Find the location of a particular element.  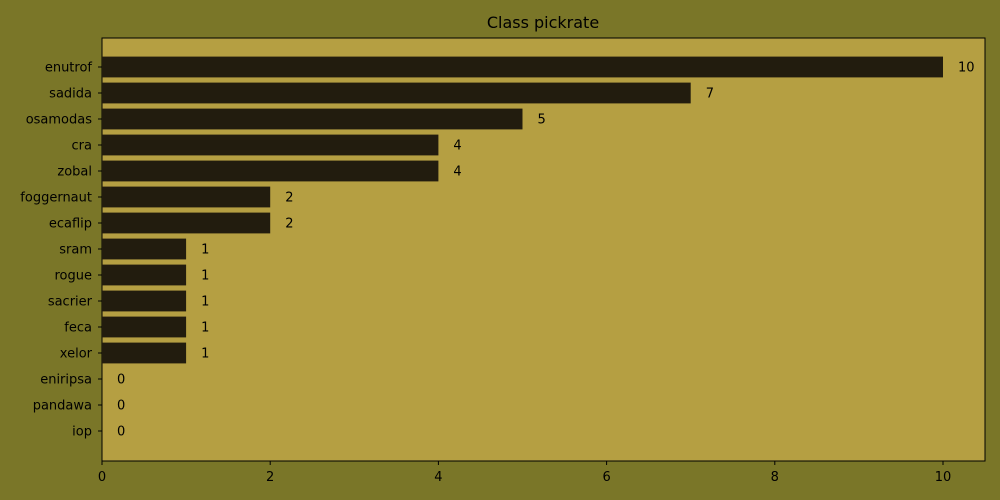

bar-rogue is located at coordinates (144, 275).